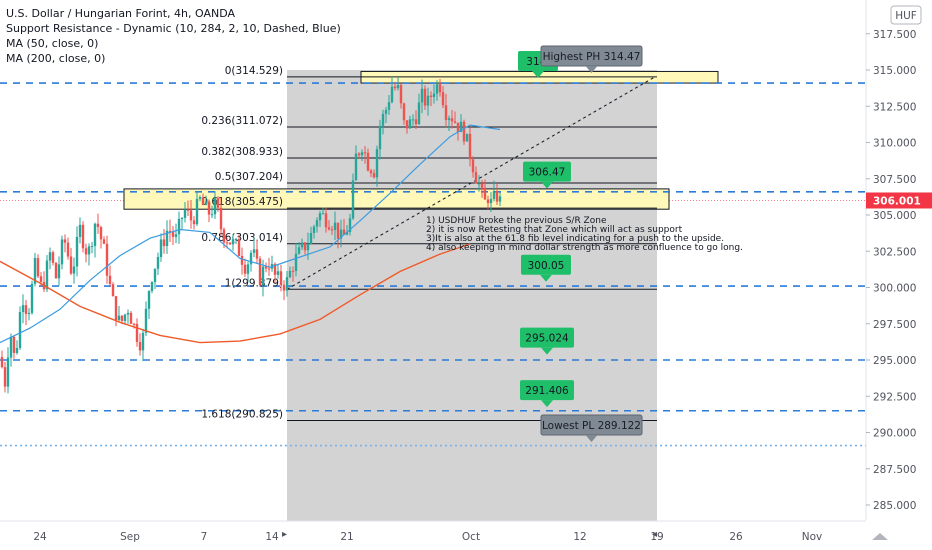  What do you see at coordinates (894, 216) in the screenshot?
I see `price-tick-label: 305.000` at bounding box center [894, 216].